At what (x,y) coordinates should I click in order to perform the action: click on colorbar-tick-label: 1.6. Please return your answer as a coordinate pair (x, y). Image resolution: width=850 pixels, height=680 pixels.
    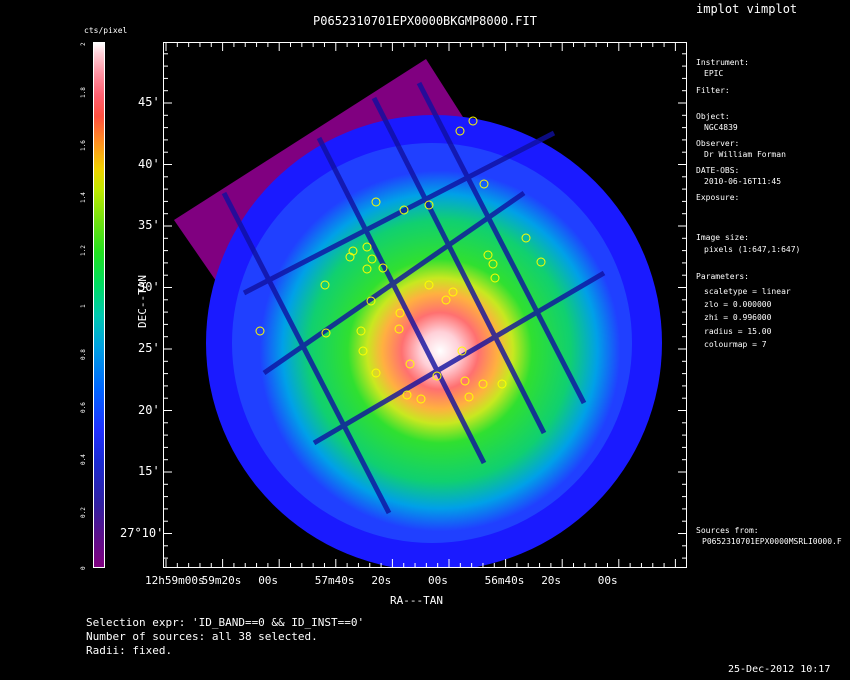
    Looking at the image, I should click on (83, 145).